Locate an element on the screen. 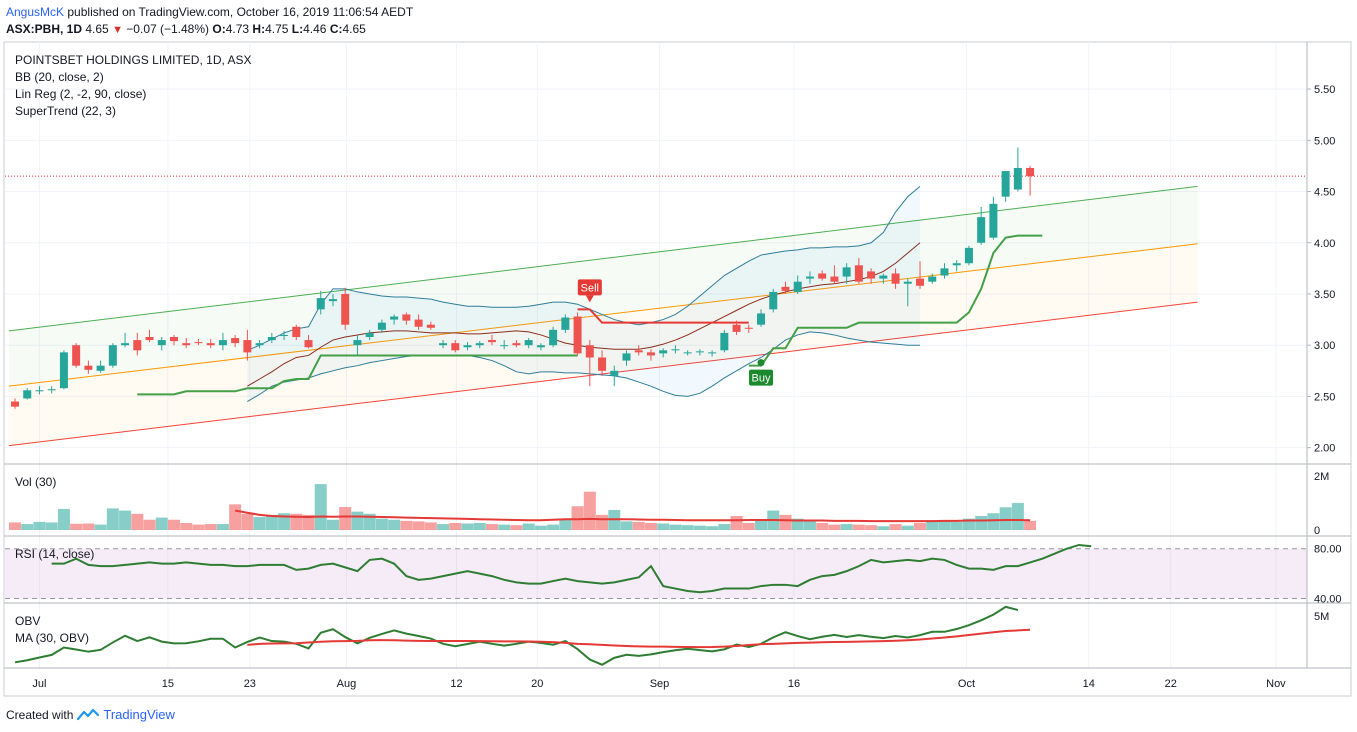  rsi-line is located at coordinates (571, 568).